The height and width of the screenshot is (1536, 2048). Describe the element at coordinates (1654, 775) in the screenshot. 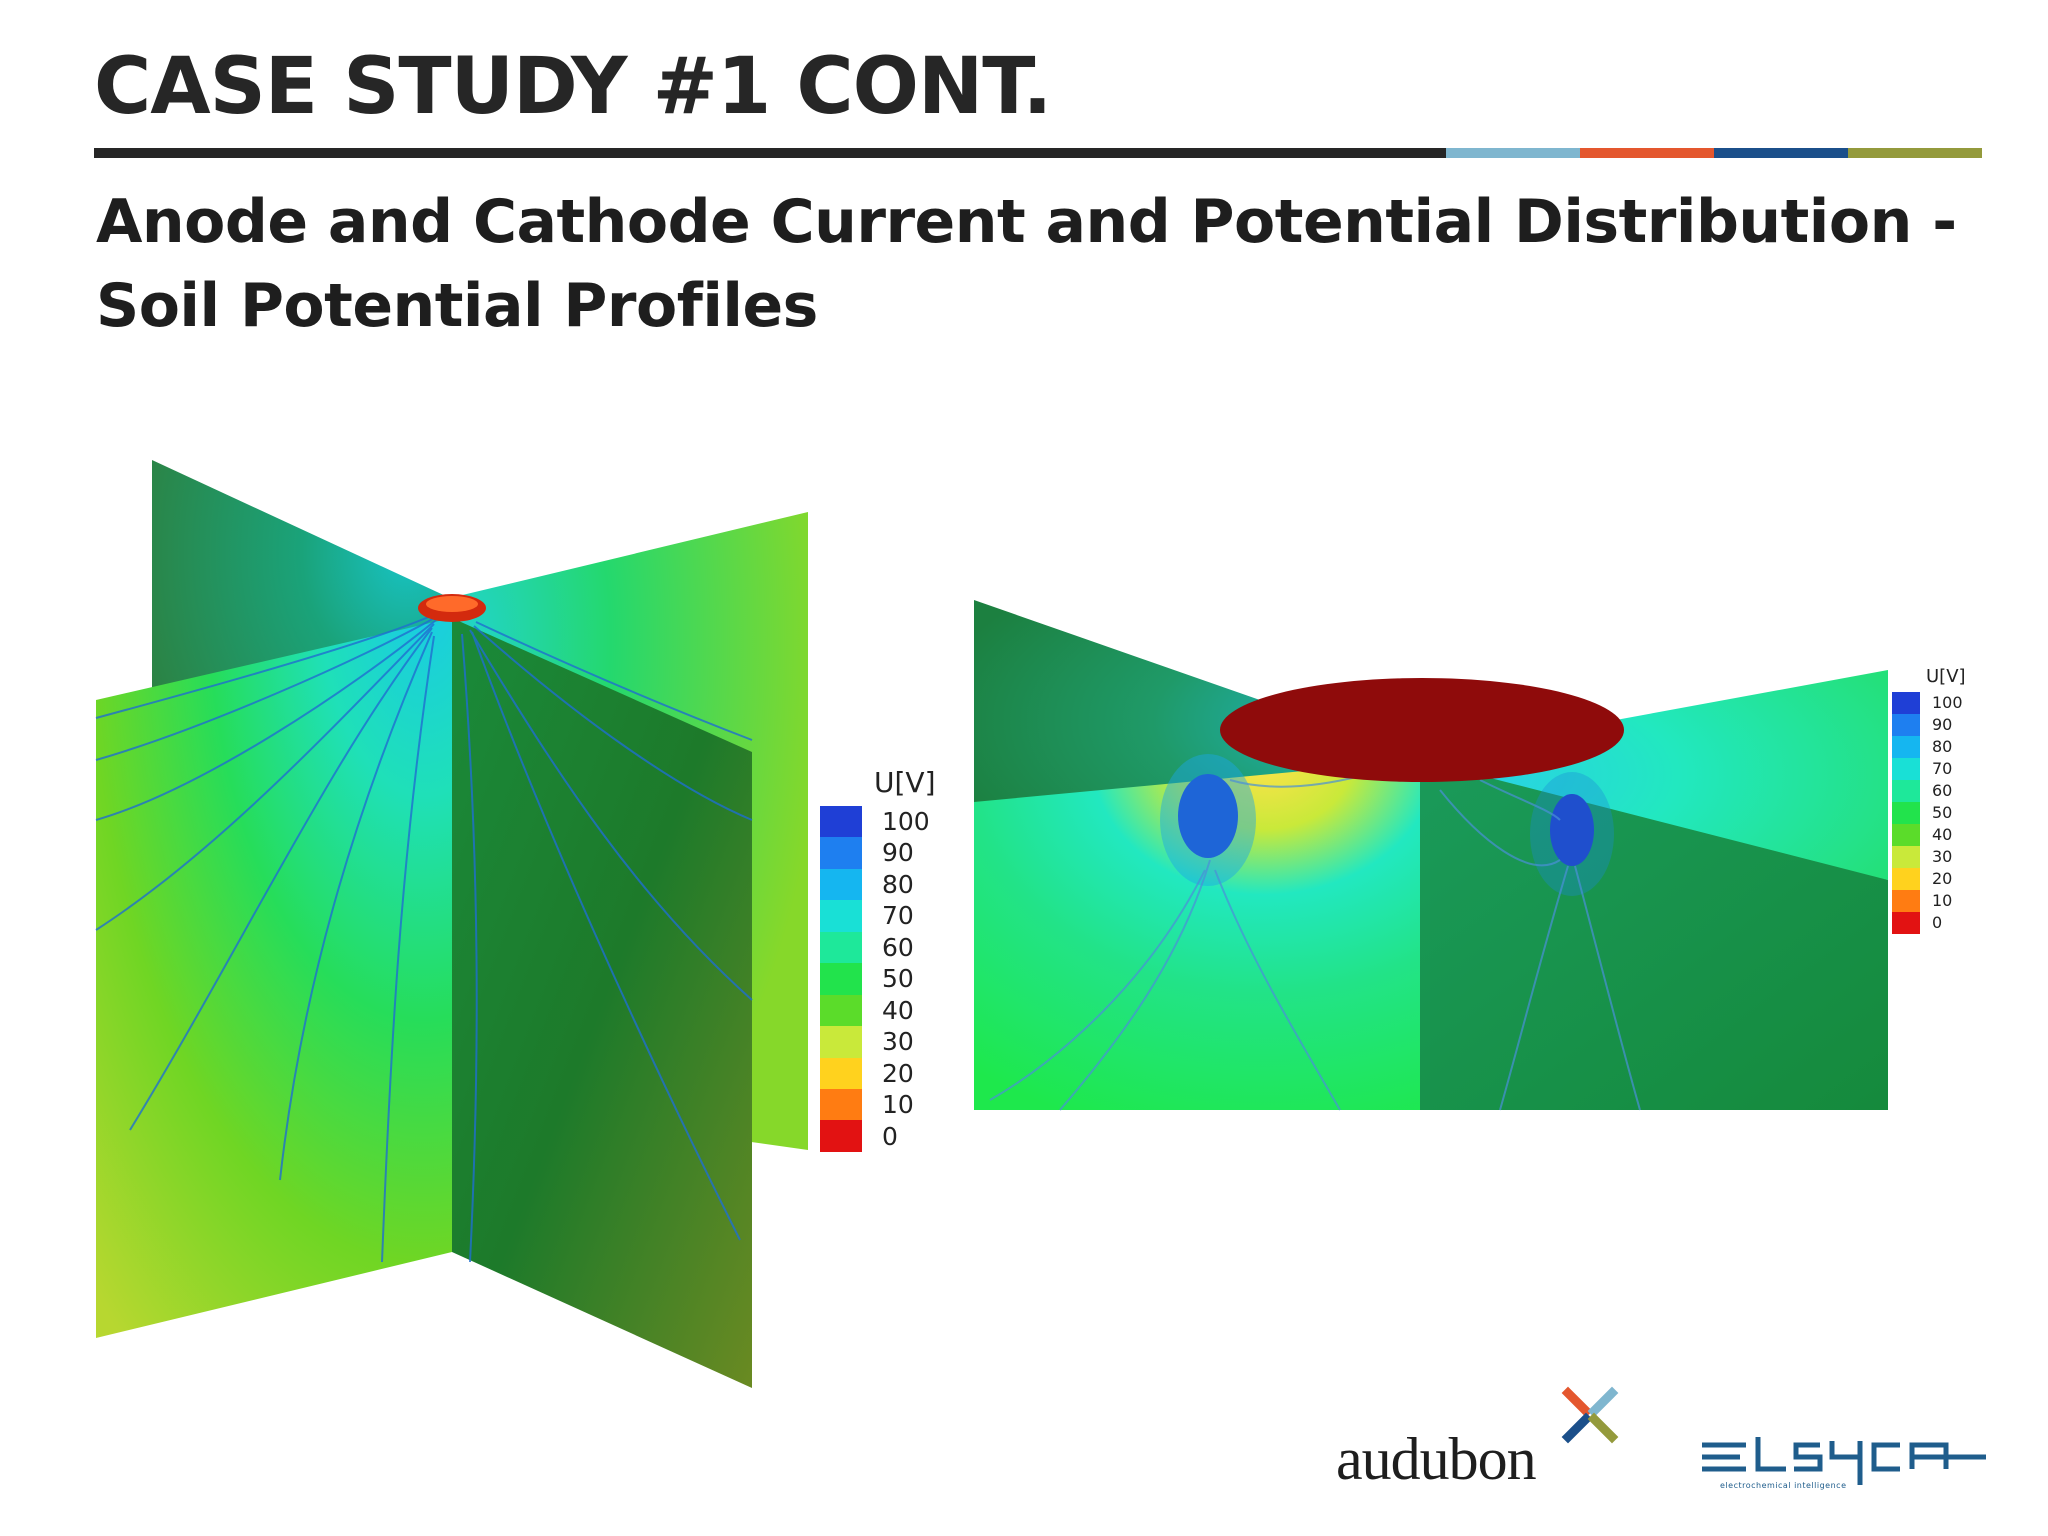

I see `right-back-panel-right` at that location.